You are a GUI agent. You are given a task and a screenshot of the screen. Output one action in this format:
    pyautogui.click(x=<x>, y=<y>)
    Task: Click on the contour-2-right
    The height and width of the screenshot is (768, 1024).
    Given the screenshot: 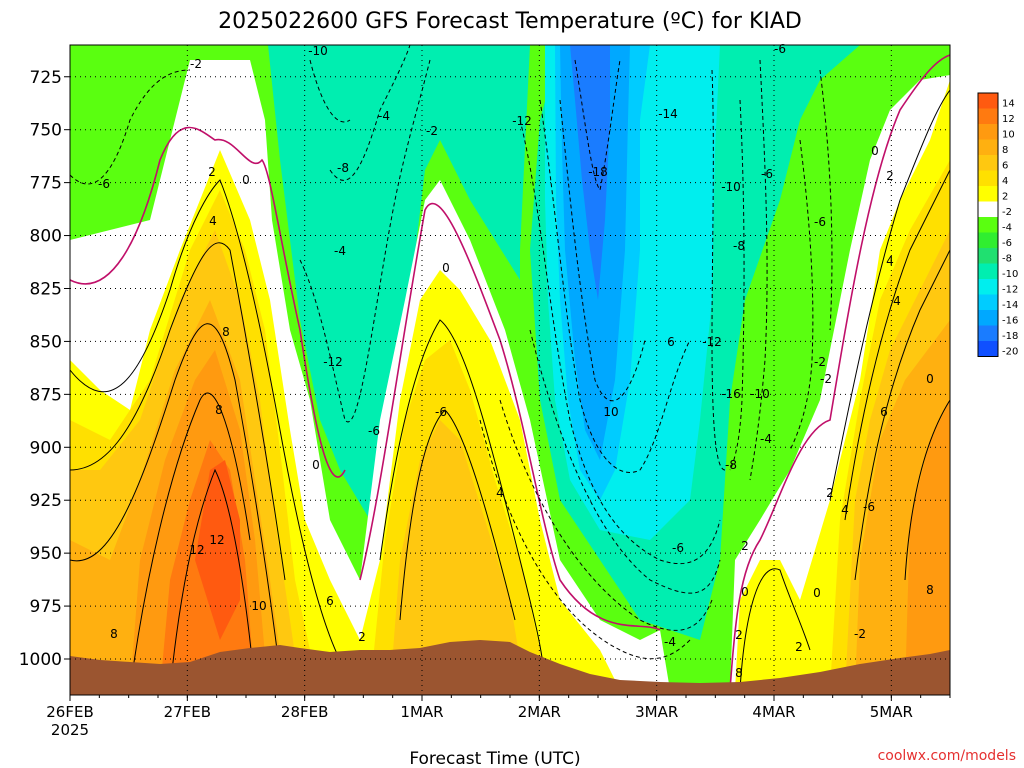 What is the action you would take?
    pyautogui.click(x=775, y=629)
    